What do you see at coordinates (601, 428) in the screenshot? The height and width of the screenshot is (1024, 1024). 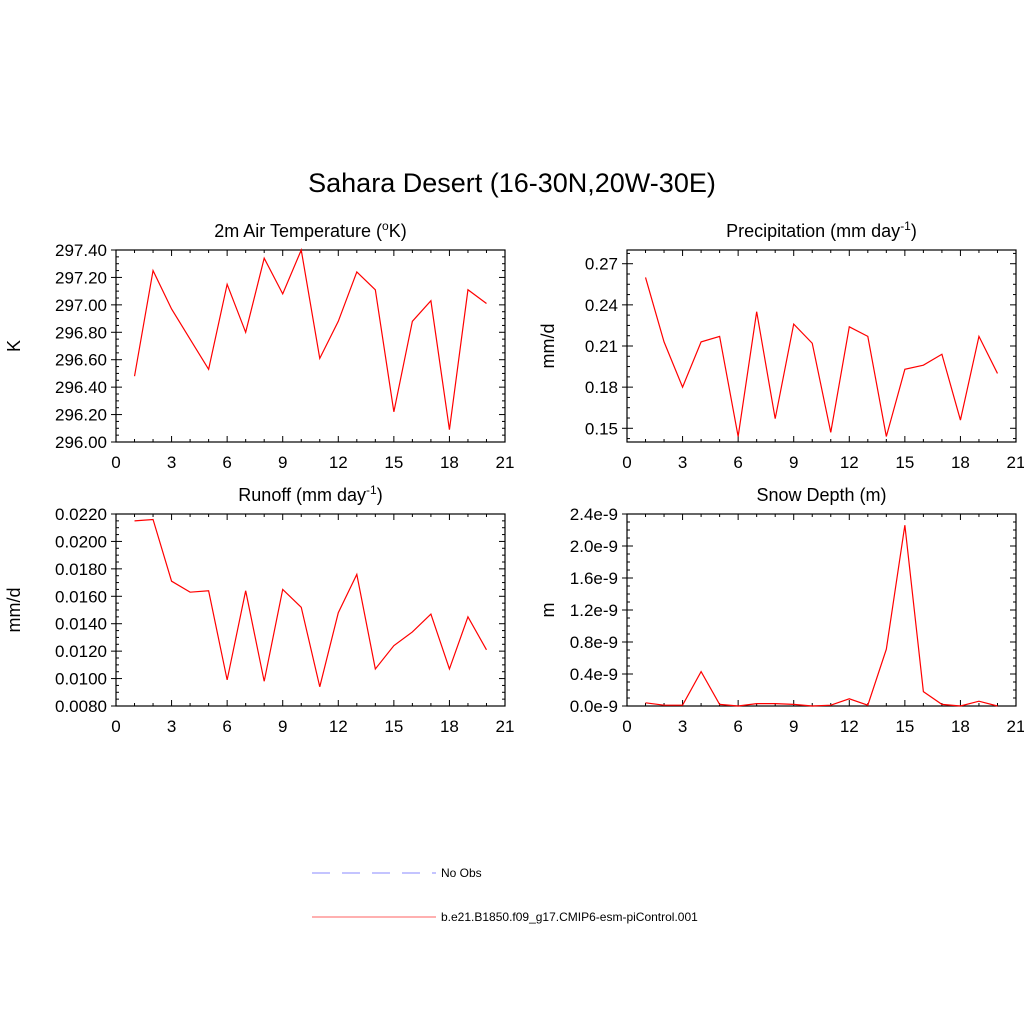 I see `y-tick-label: 0.15` at bounding box center [601, 428].